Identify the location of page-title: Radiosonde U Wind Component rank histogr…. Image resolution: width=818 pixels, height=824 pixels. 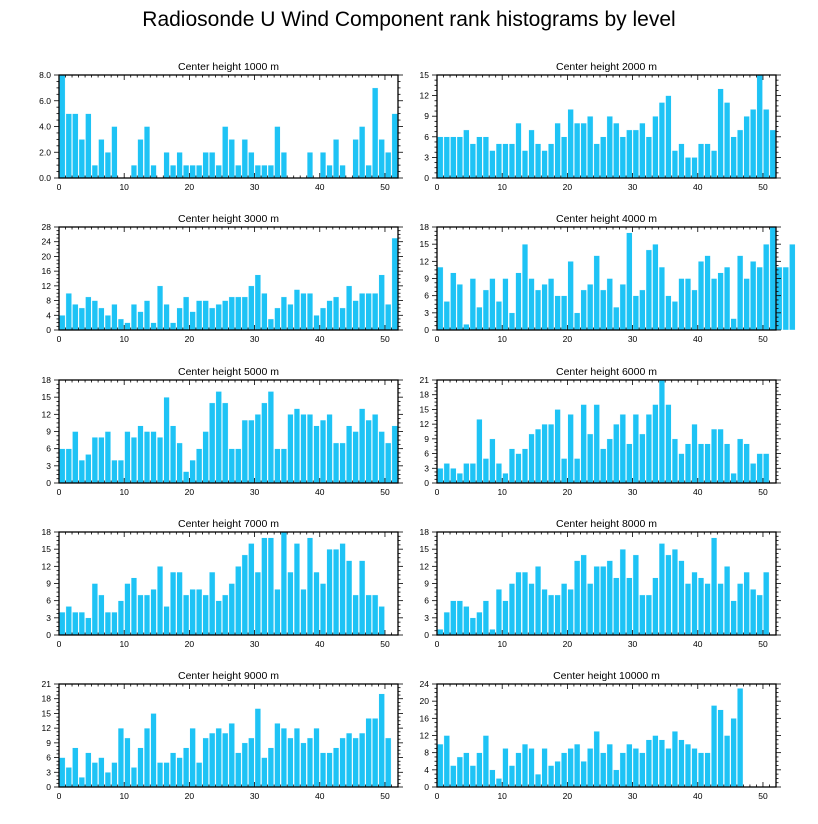
(409, 19).